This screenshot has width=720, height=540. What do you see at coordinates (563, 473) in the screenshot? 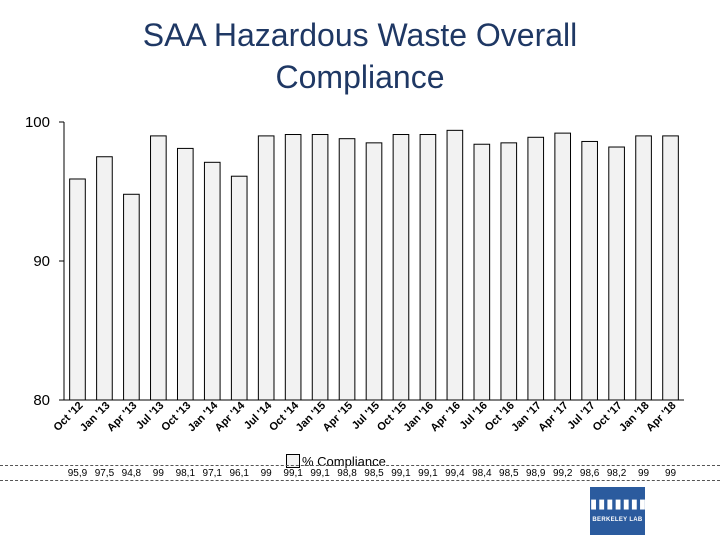
I see `data-label: 99,2` at bounding box center [563, 473].